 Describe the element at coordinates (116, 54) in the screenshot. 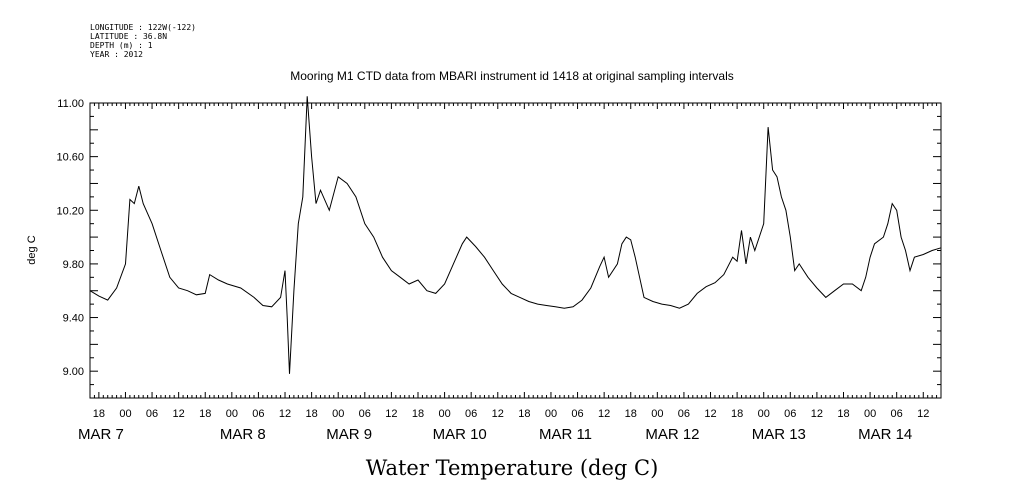

I see `year-label: YEAR : 2012` at that location.